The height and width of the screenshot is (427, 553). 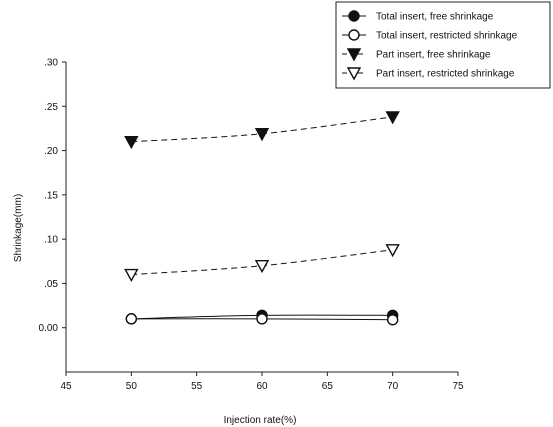 I want to click on y-tick-label: .30, so click(x=51, y=63).